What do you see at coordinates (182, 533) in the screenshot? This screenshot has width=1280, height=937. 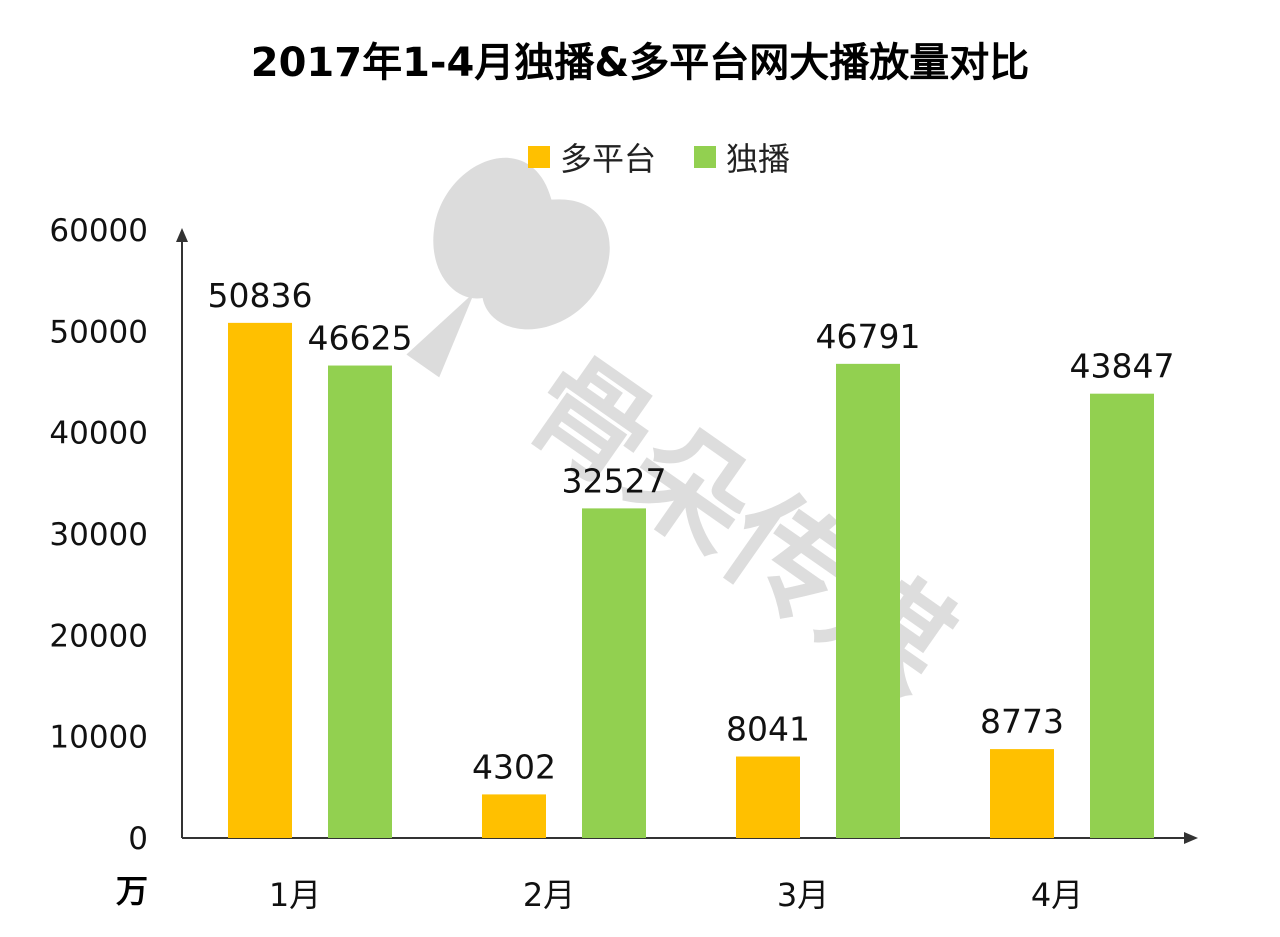 I see `y-axis` at bounding box center [182, 533].